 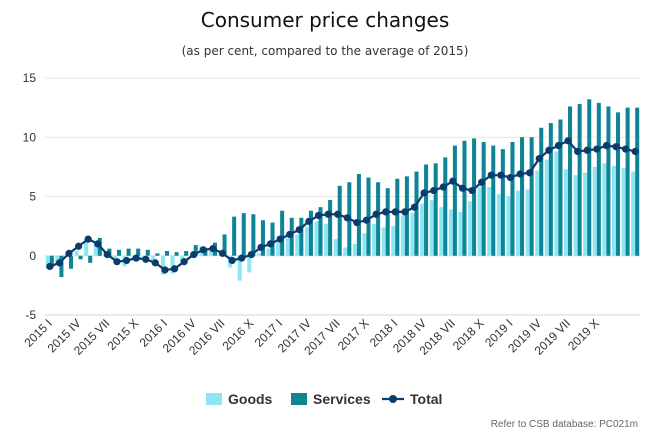 I want to click on chart-title: Consumer price changes, so click(x=325, y=20).